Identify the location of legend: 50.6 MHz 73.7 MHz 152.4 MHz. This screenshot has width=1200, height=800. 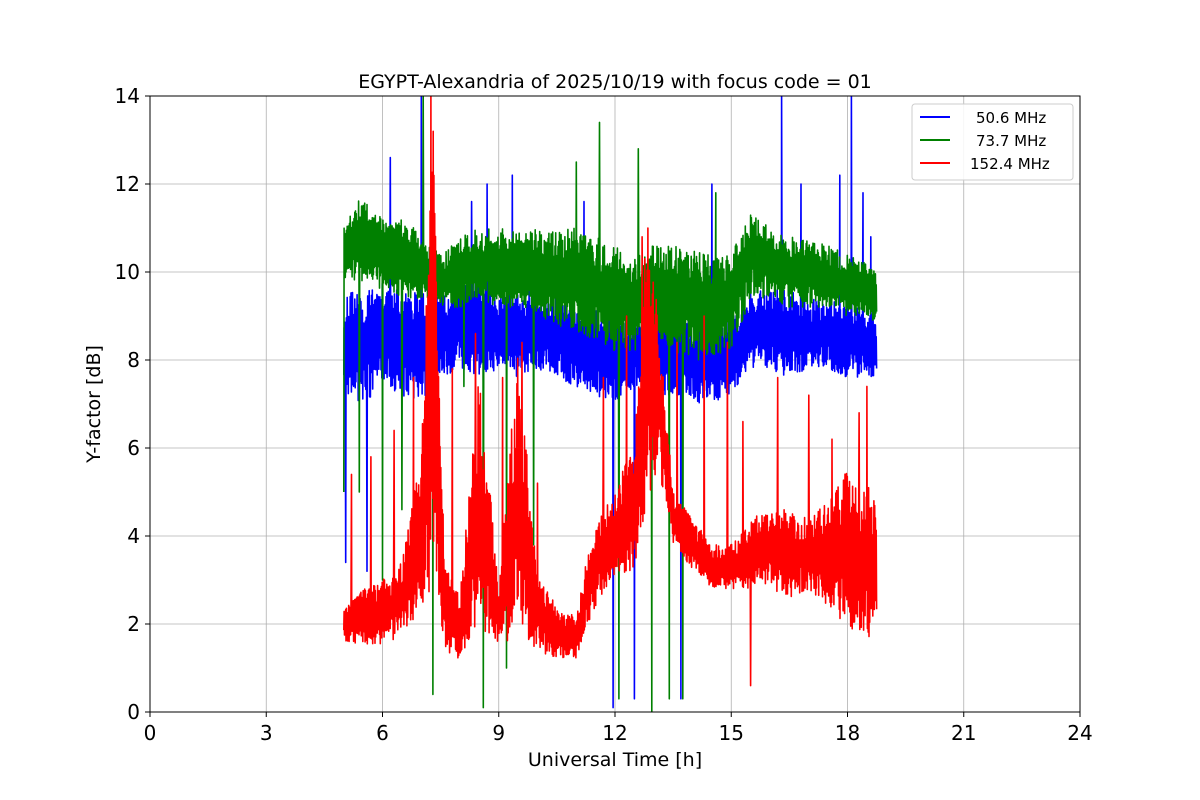
(992, 142).